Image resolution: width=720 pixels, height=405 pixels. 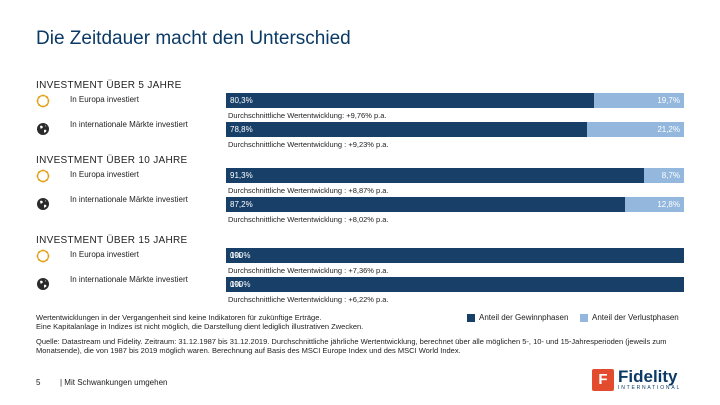 I want to click on bar-loss-label: 21,2%, so click(x=668, y=129).